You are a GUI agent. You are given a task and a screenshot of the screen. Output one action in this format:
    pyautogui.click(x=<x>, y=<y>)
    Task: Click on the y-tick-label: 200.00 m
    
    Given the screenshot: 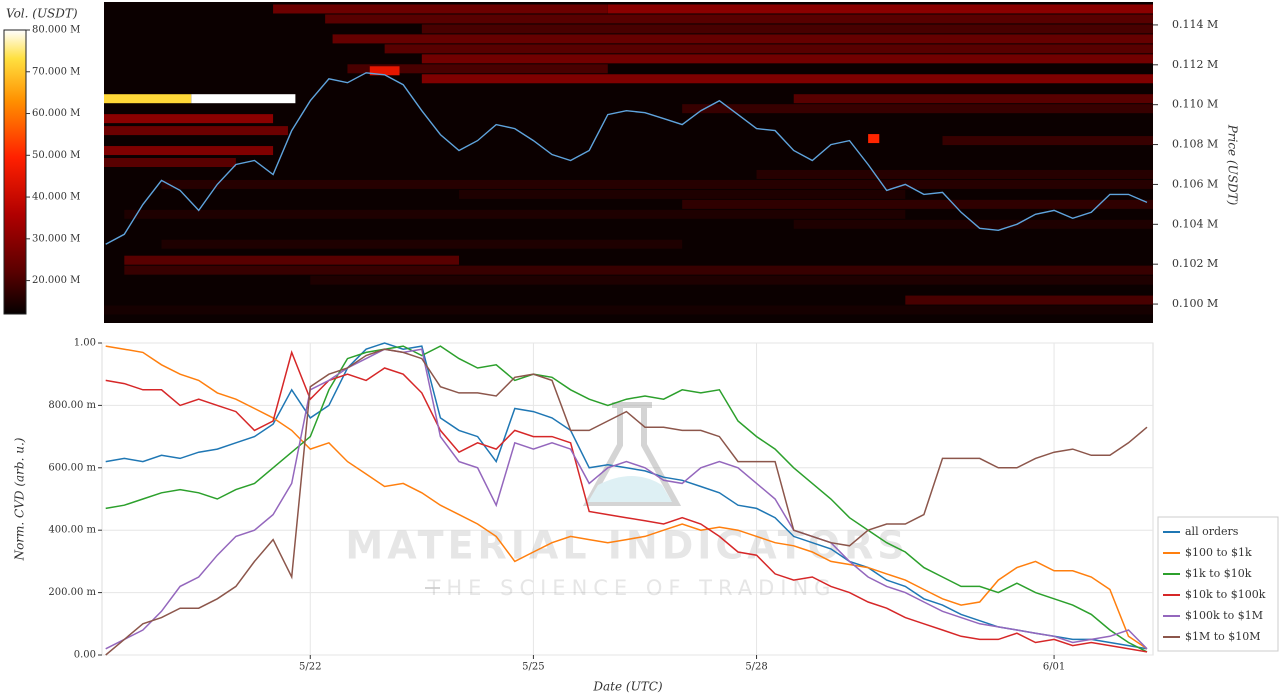 What is the action you would take?
    pyautogui.click(x=72, y=592)
    